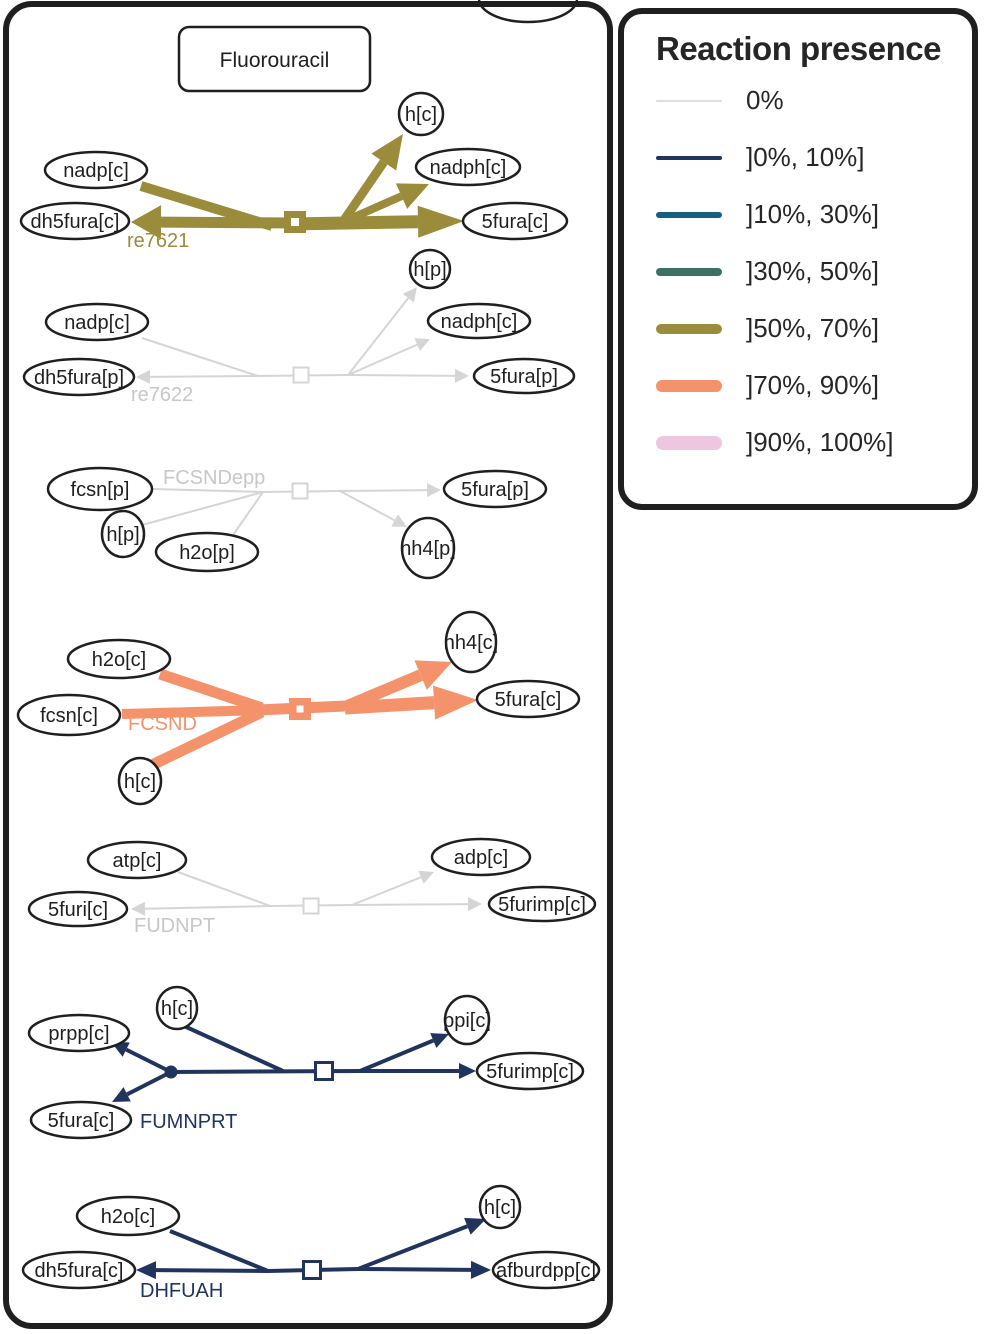  I want to click on metabolite-node-afburdppc: afburdpp[c], so click(546, 1270).